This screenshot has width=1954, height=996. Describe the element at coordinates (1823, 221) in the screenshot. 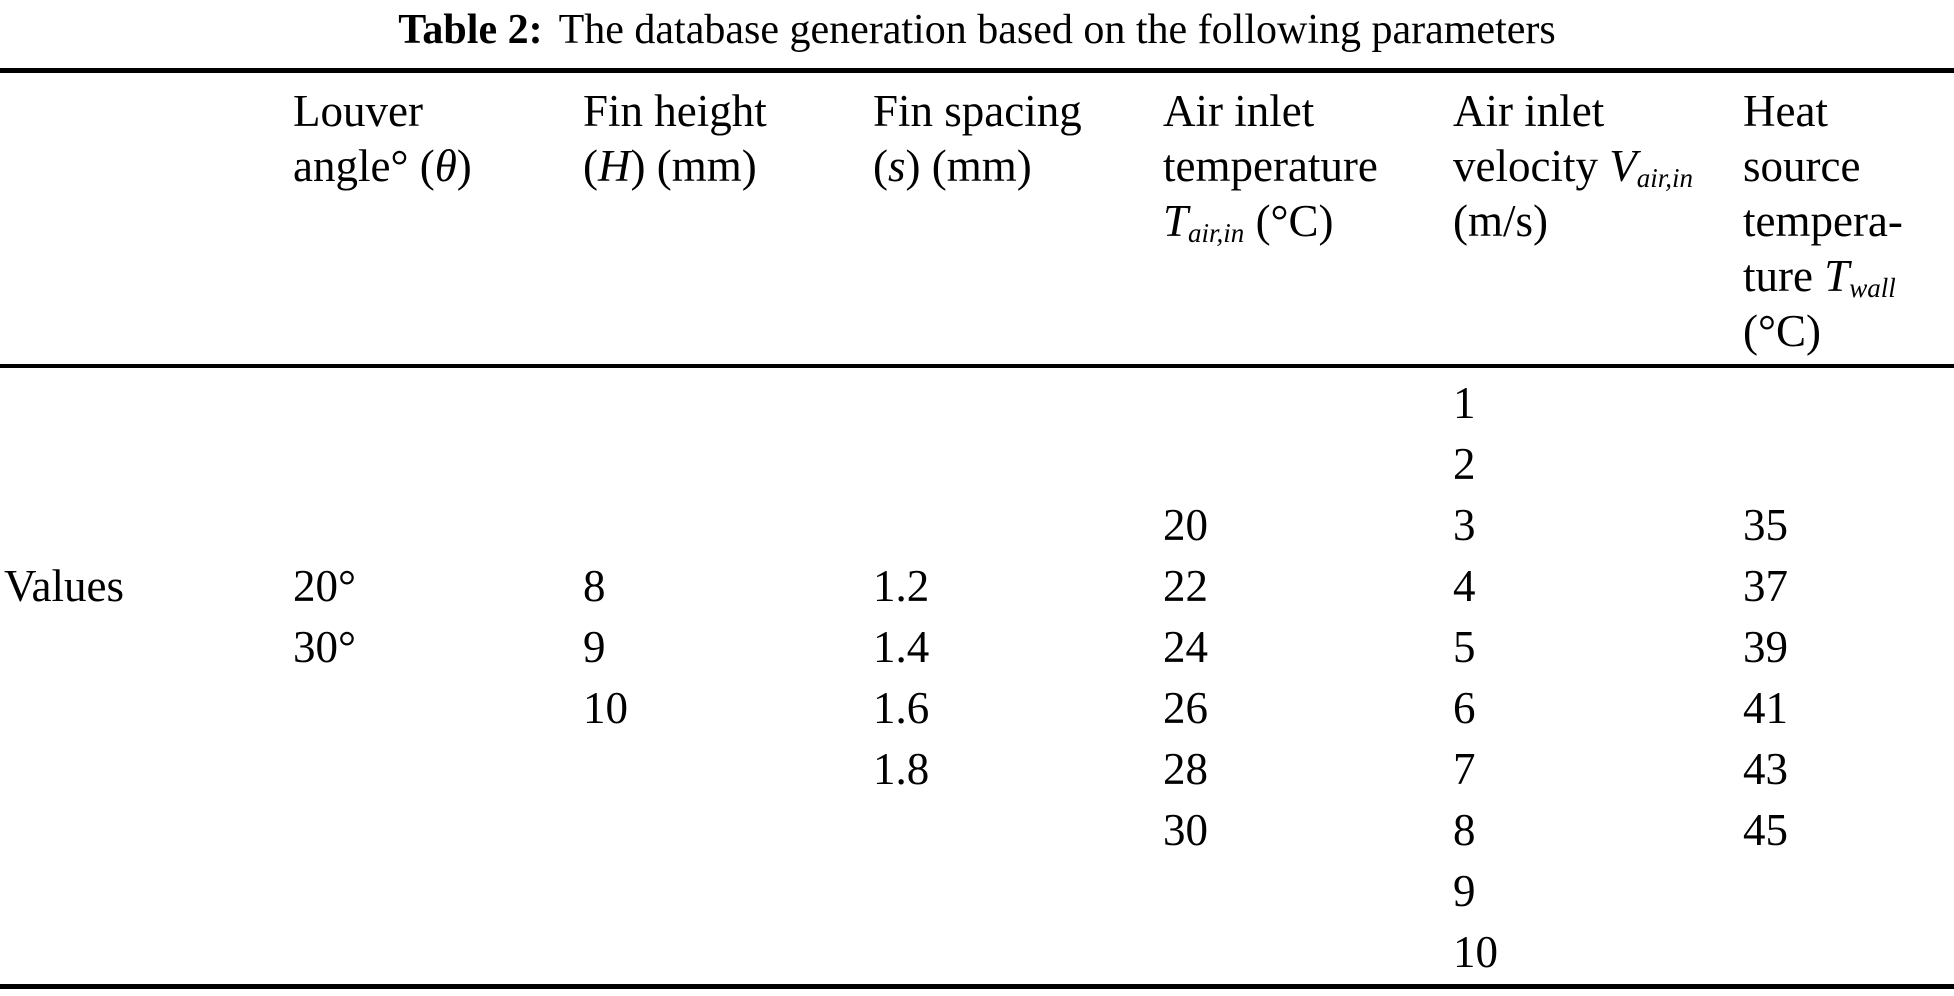

I see `text-segment: tempera-` at that location.